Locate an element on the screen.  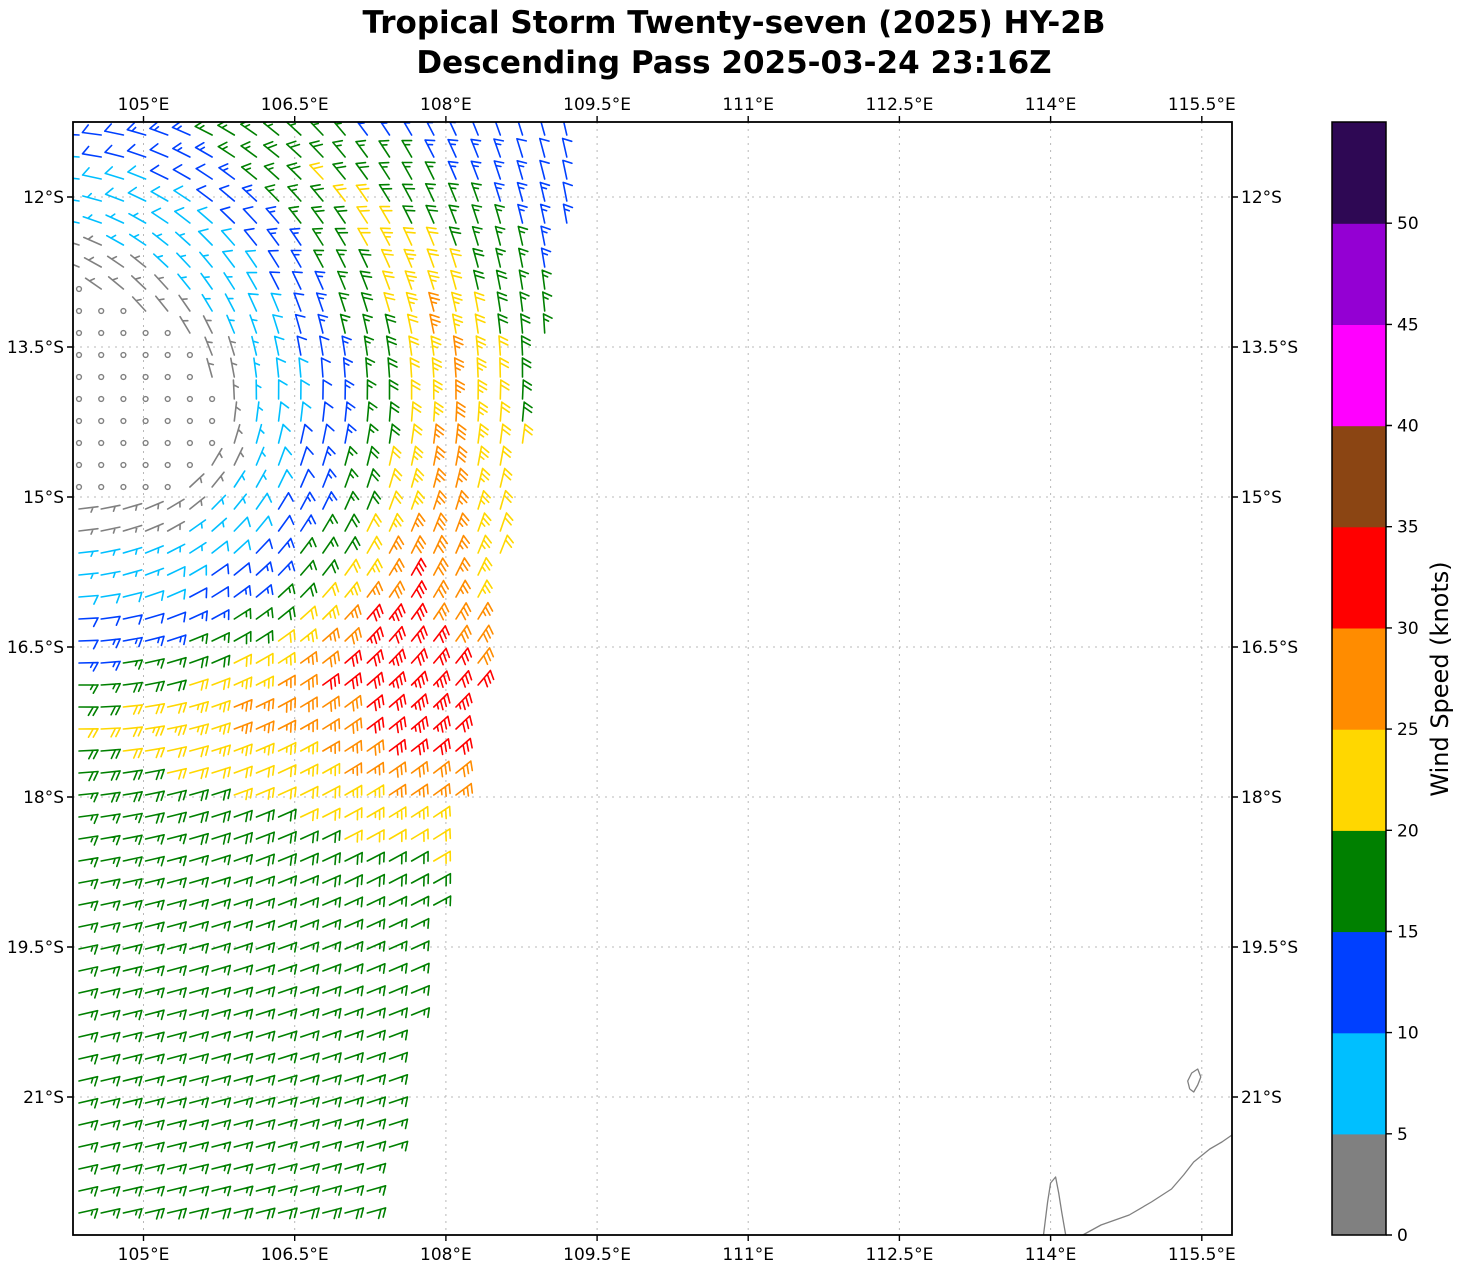
y-tick-label-right: 12°S is located at coordinates (1261, 198).